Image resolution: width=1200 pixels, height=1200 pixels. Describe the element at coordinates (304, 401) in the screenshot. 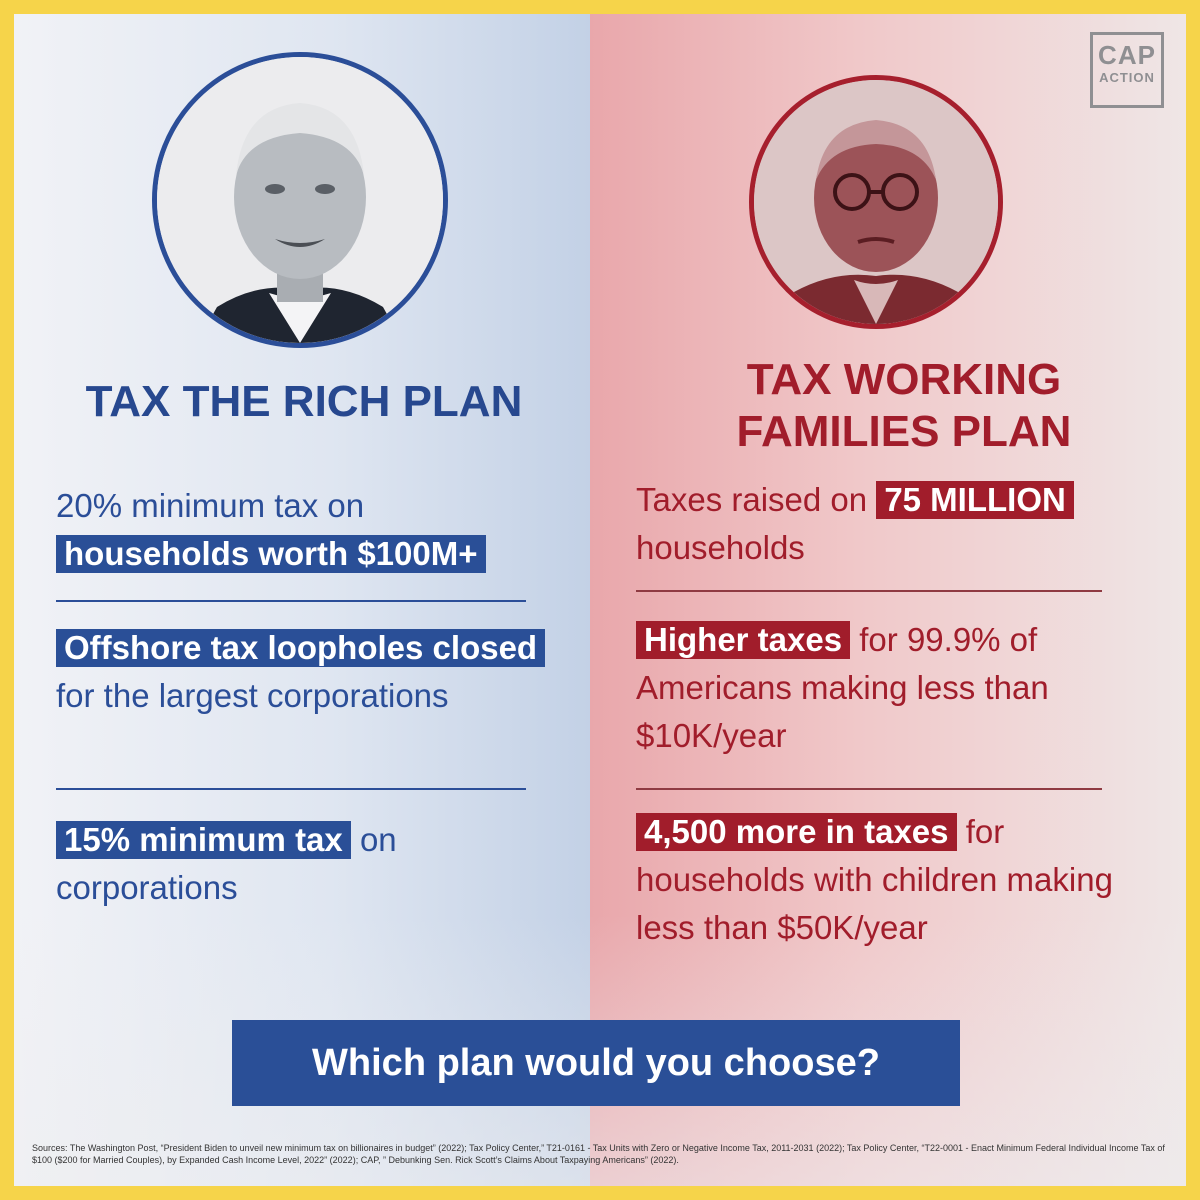

I see `left-plan-title: TAX THE RICH PLAN` at that location.